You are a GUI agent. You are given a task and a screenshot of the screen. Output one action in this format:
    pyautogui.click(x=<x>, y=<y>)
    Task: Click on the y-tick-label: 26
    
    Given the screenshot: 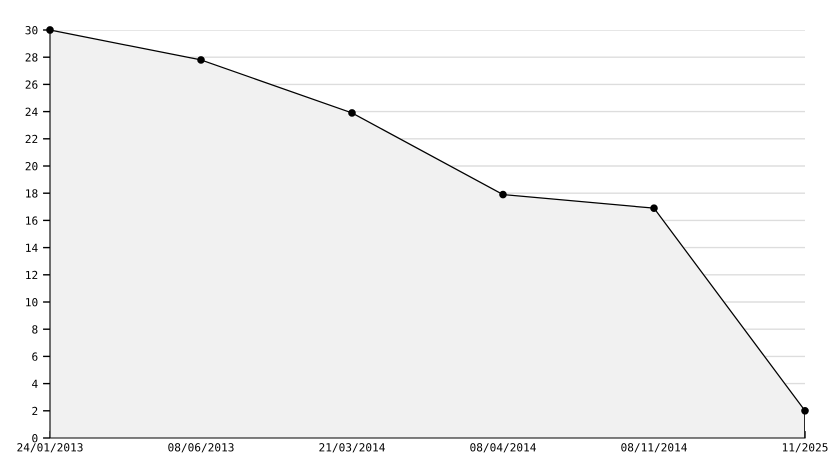 What is the action you would take?
    pyautogui.click(x=32, y=84)
    